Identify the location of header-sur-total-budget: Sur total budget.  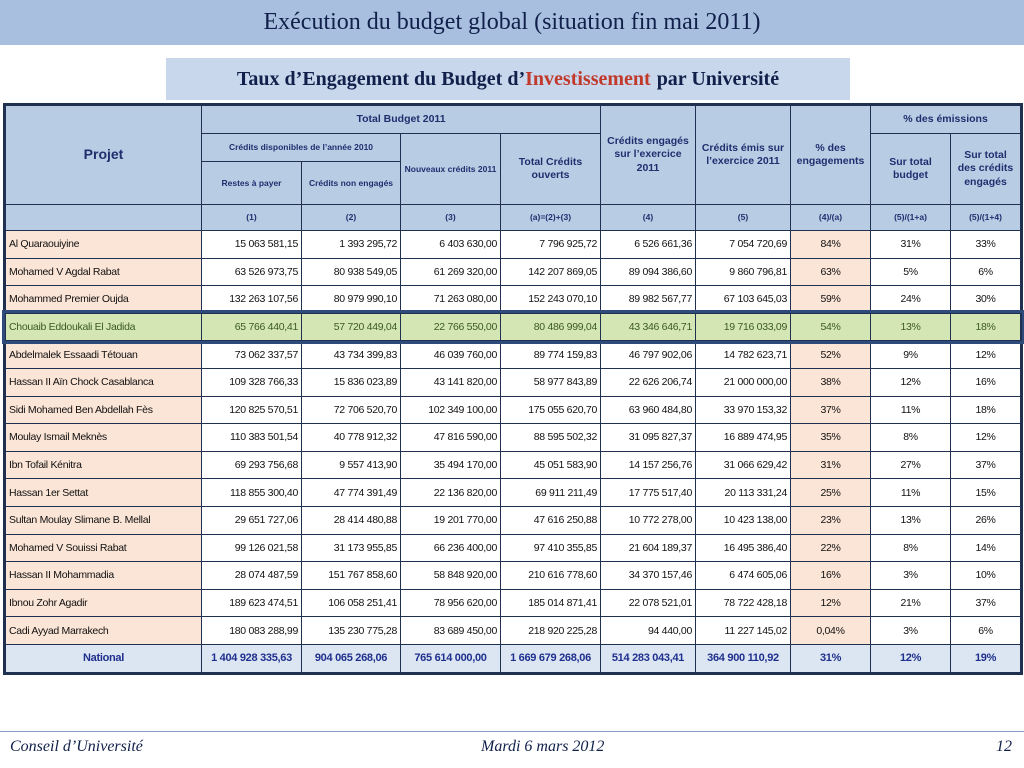
(910, 169).